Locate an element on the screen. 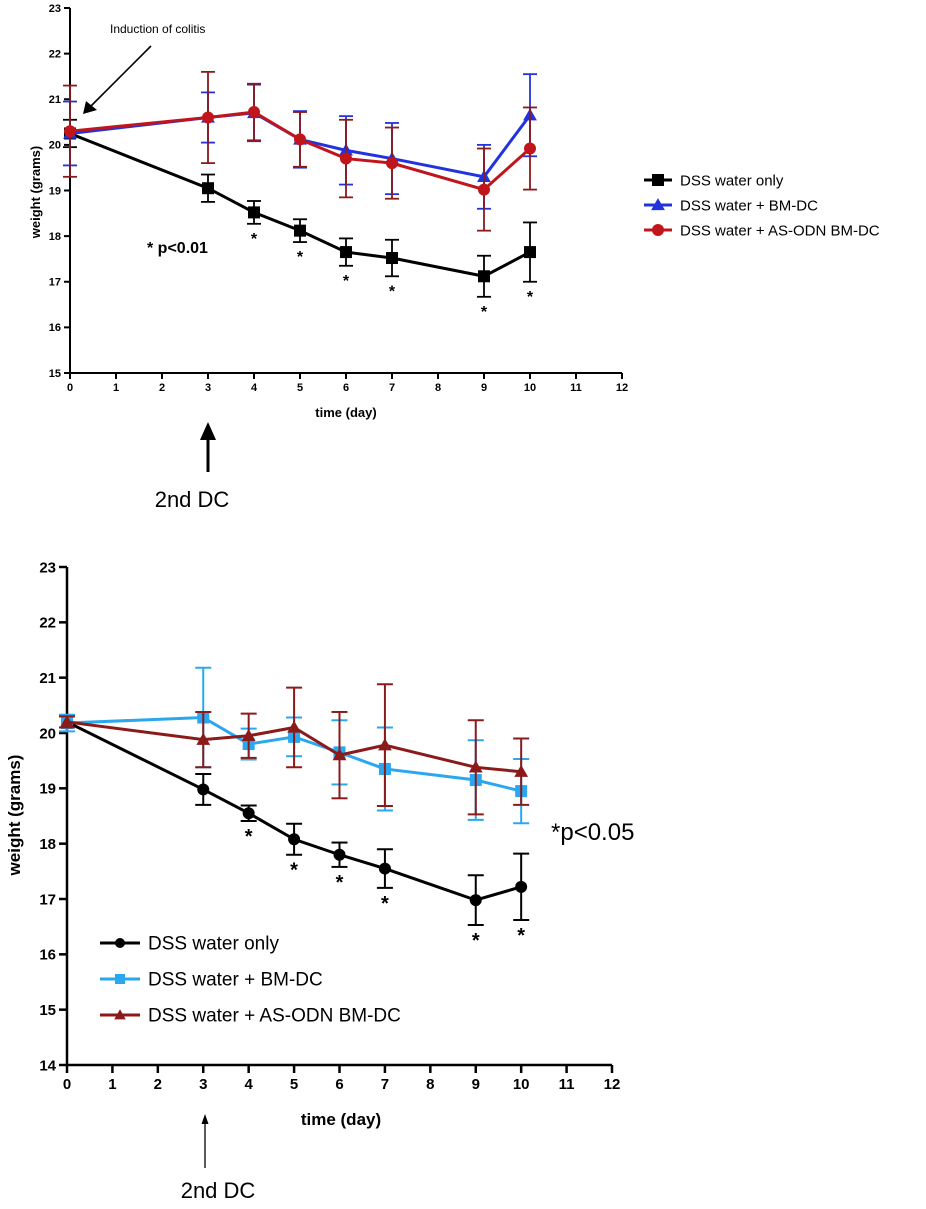  chart-1-significance-label: * p<0.01 is located at coordinates (177, 248).